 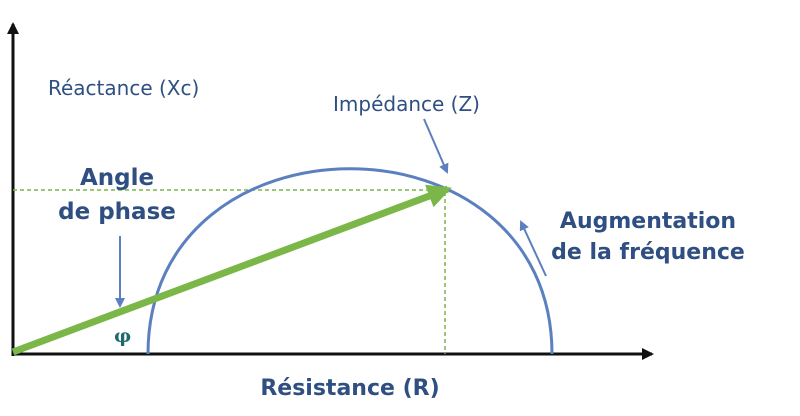 I want to click on frequency-label-line2: de la fréquence, so click(x=648, y=252).